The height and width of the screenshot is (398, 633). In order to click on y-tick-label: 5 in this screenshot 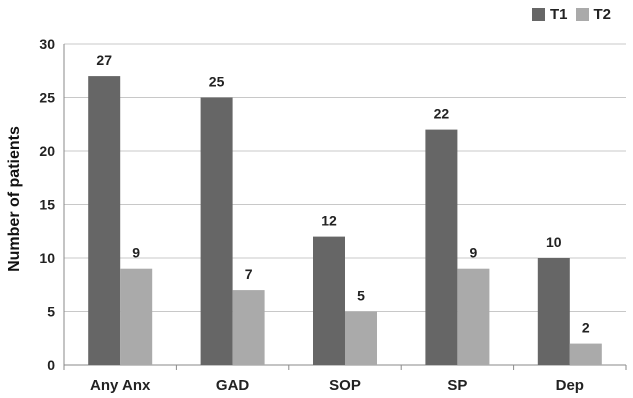, I will do `click(51, 312)`.